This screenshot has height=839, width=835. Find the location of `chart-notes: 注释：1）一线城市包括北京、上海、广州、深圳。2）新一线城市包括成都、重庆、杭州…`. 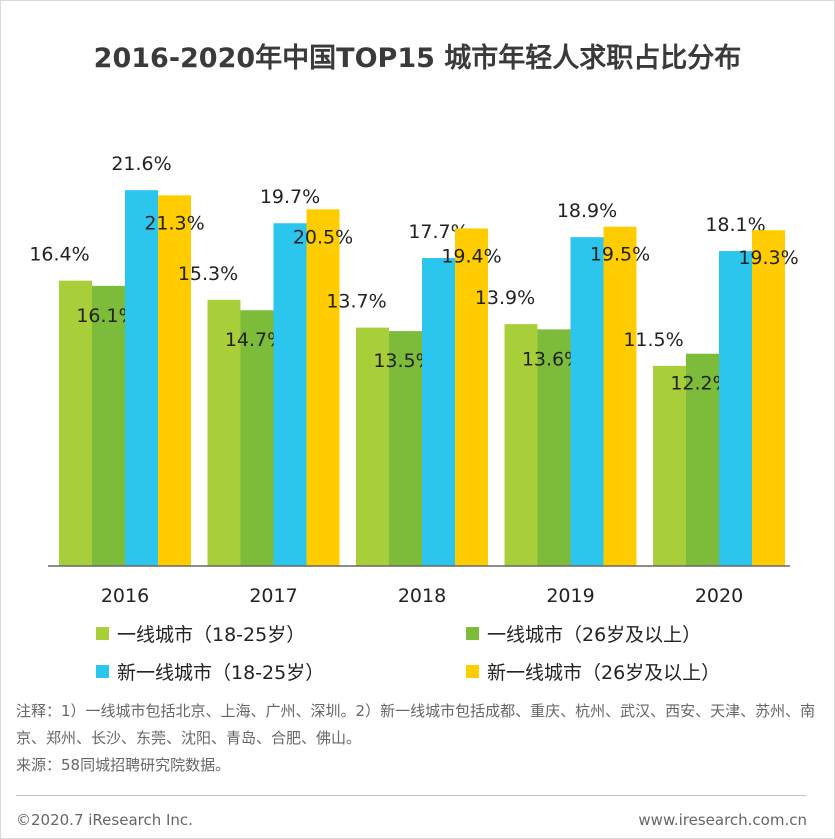

chart-notes: 注释：1）一线城市包括北京、上海、广州、深圳。2）新一线城市包括成都、重庆、杭州… is located at coordinates (418, 738).